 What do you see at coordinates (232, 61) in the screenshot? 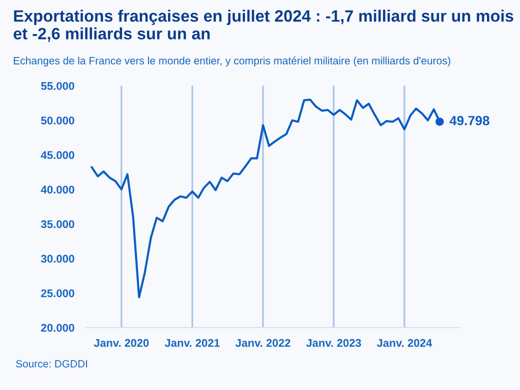
I see `chart-subtitle: Echanges de la France vers le monde entier, y compris matériel militaire (en milliards d'euros)` at bounding box center [232, 61].